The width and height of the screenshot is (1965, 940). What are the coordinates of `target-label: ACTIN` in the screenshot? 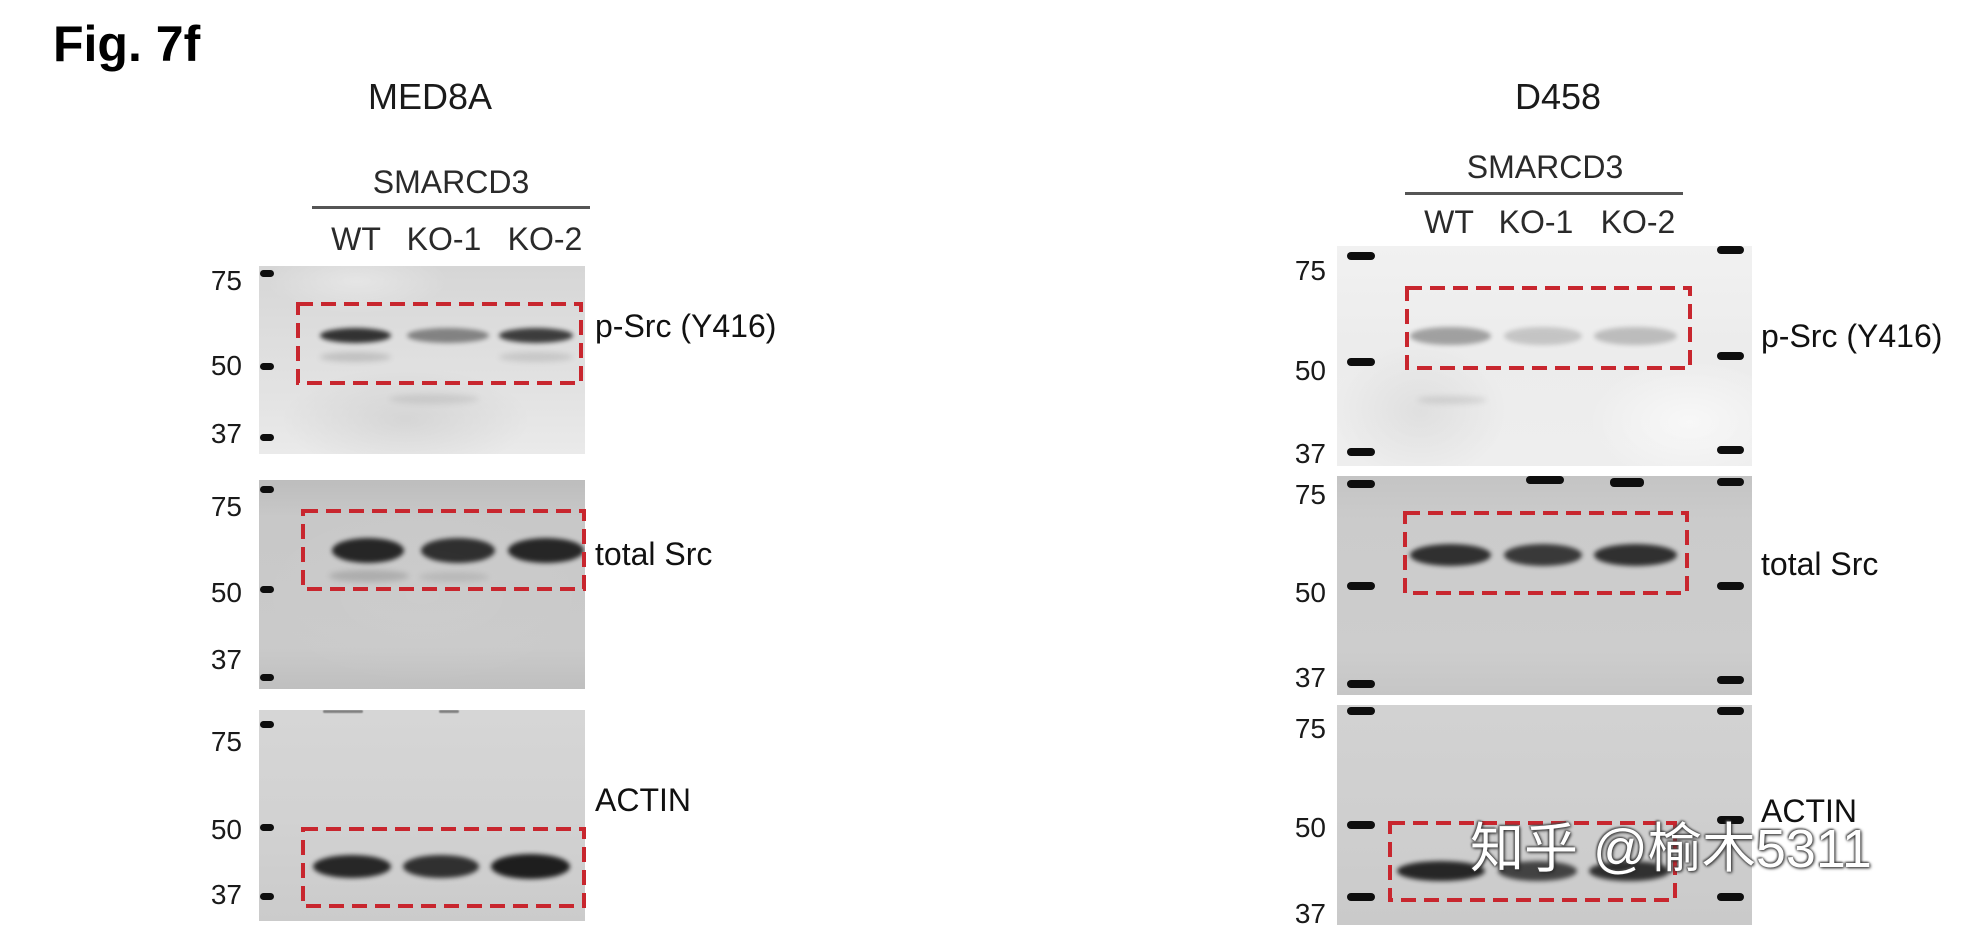 It's located at (643, 800).